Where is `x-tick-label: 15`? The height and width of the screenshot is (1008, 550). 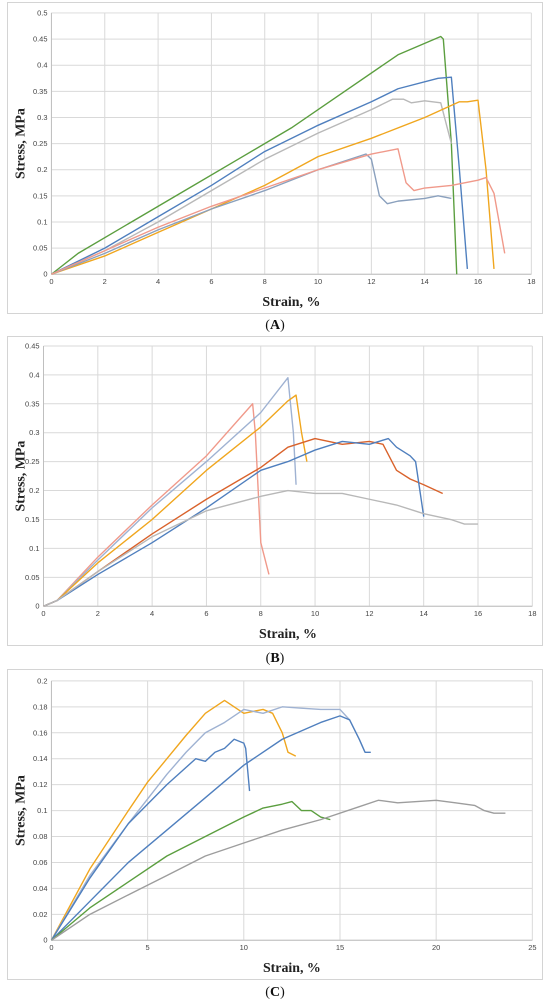
x-tick-label: 15 is located at coordinates (340, 947).